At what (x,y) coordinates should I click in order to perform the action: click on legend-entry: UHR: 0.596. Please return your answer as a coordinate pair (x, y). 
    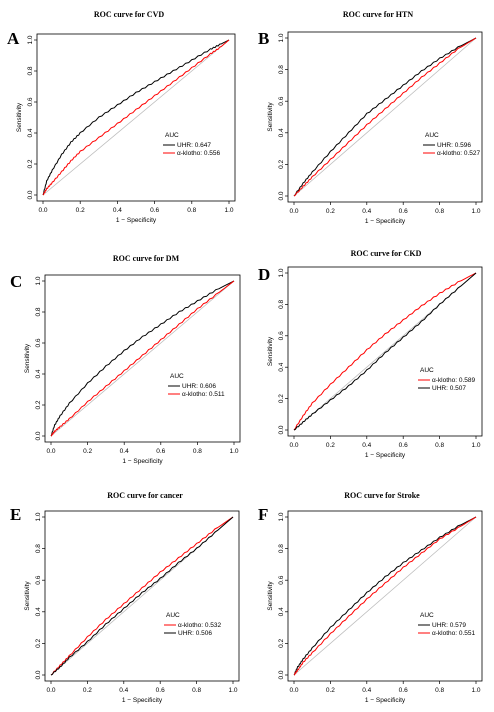
    Looking at the image, I should click on (454, 145).